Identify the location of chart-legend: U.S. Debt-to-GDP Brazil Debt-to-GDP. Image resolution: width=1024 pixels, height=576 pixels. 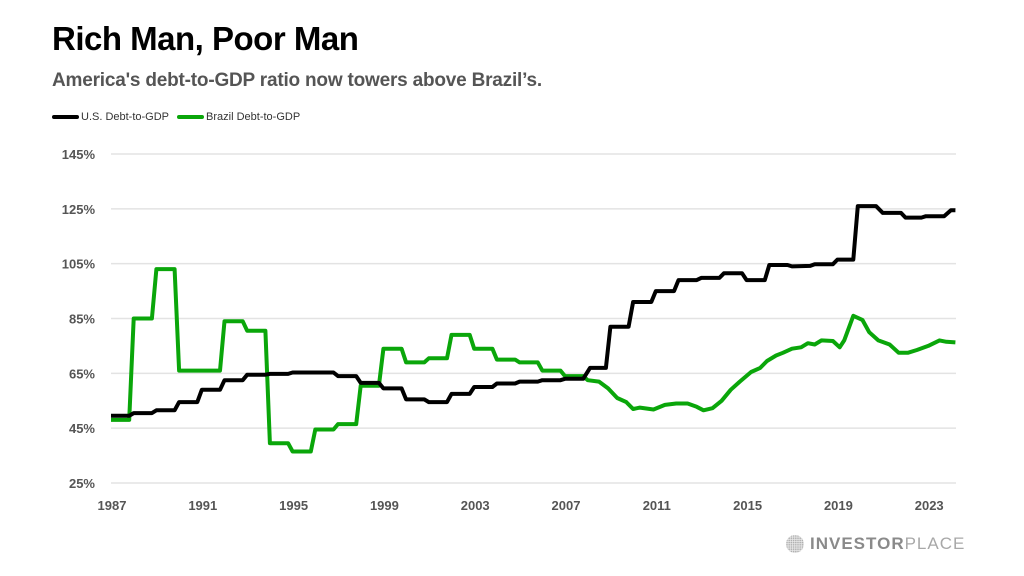
(180, 117).